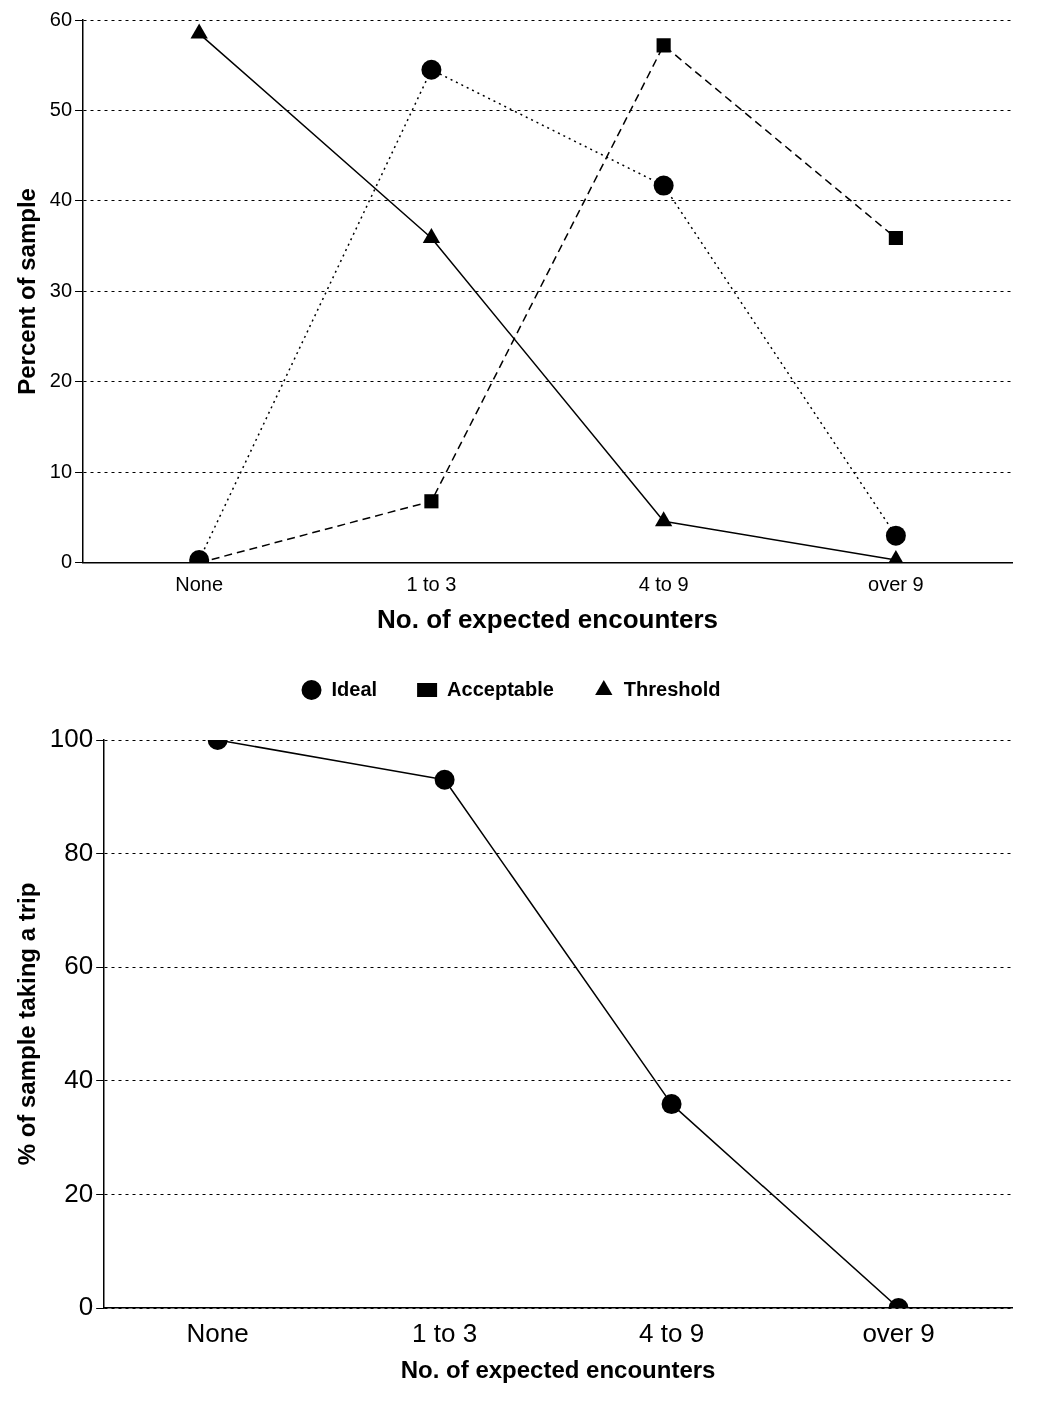 The height and width of the screenshot is (1403, 1052). What do you see at coordinates (79, 851) in the screenshot?
I see `y-tick-label: 80` at bounding box center [79, 851].